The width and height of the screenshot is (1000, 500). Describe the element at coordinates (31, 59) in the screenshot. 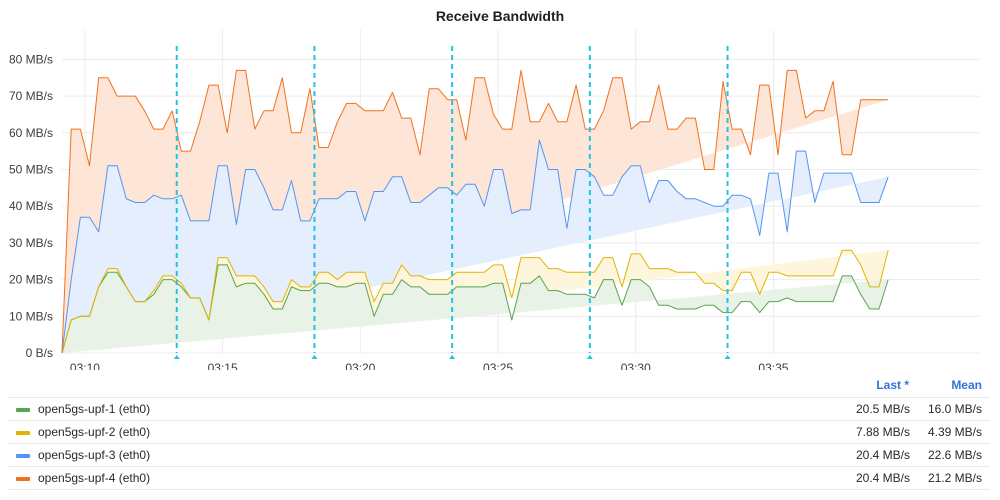

I see `y-tick-label: 80 MB/s` at that location.